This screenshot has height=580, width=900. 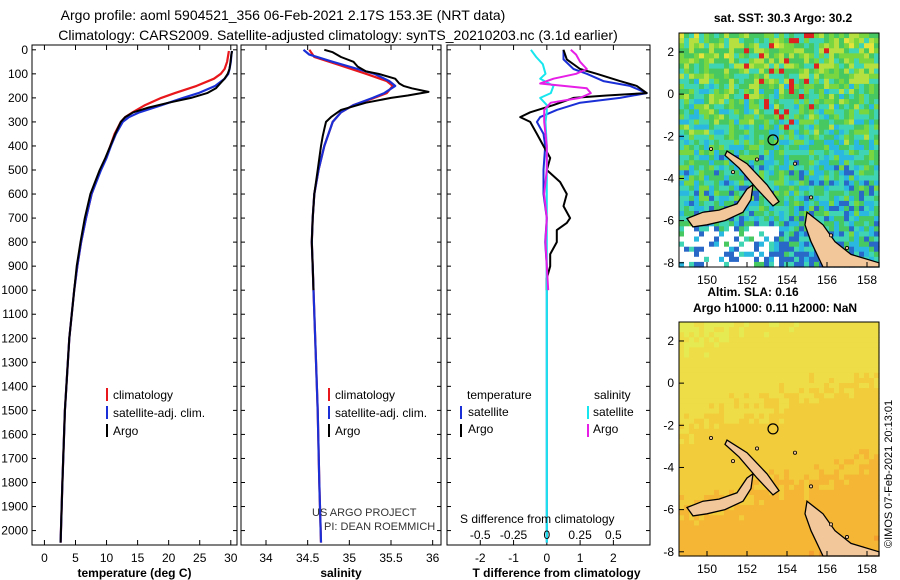 I want to click on s-difference-label: S difference from climatology, so click(x=537, y=519).